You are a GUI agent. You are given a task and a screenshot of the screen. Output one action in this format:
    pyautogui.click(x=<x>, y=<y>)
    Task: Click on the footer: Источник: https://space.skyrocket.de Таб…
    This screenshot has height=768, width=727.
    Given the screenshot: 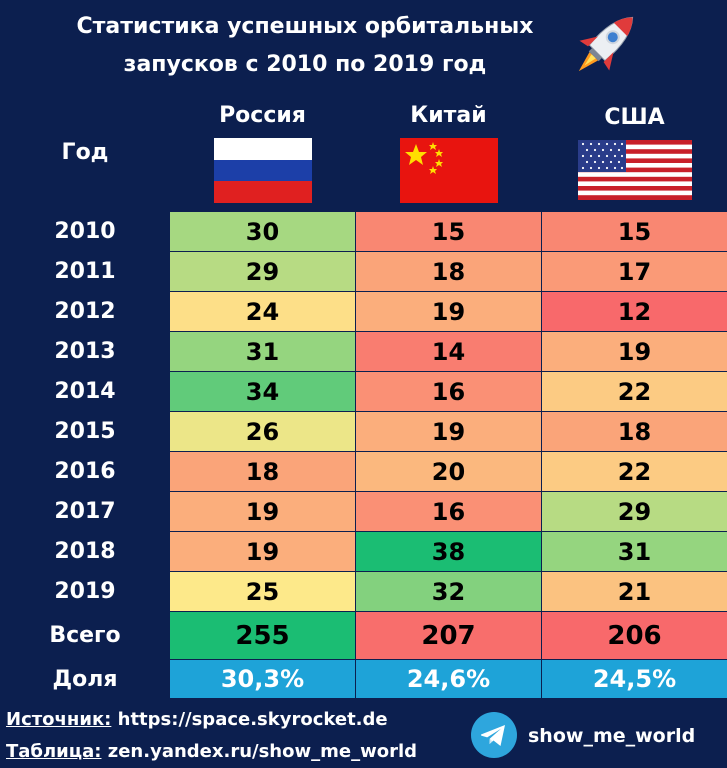 What is the action you would take?
    pyautogui.click(x=363, y=735)
    